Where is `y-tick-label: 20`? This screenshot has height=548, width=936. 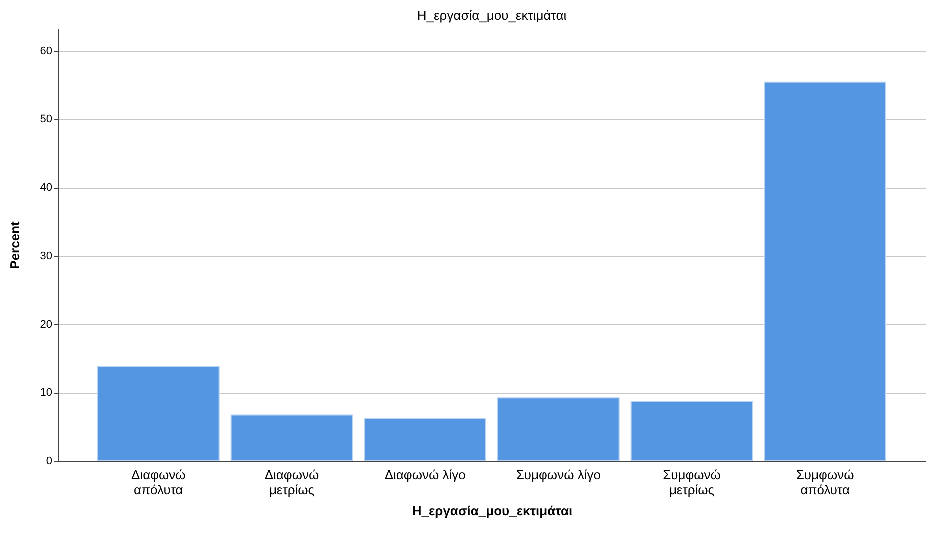
y-tick-label: 20 is located at coordinates (46, 324).